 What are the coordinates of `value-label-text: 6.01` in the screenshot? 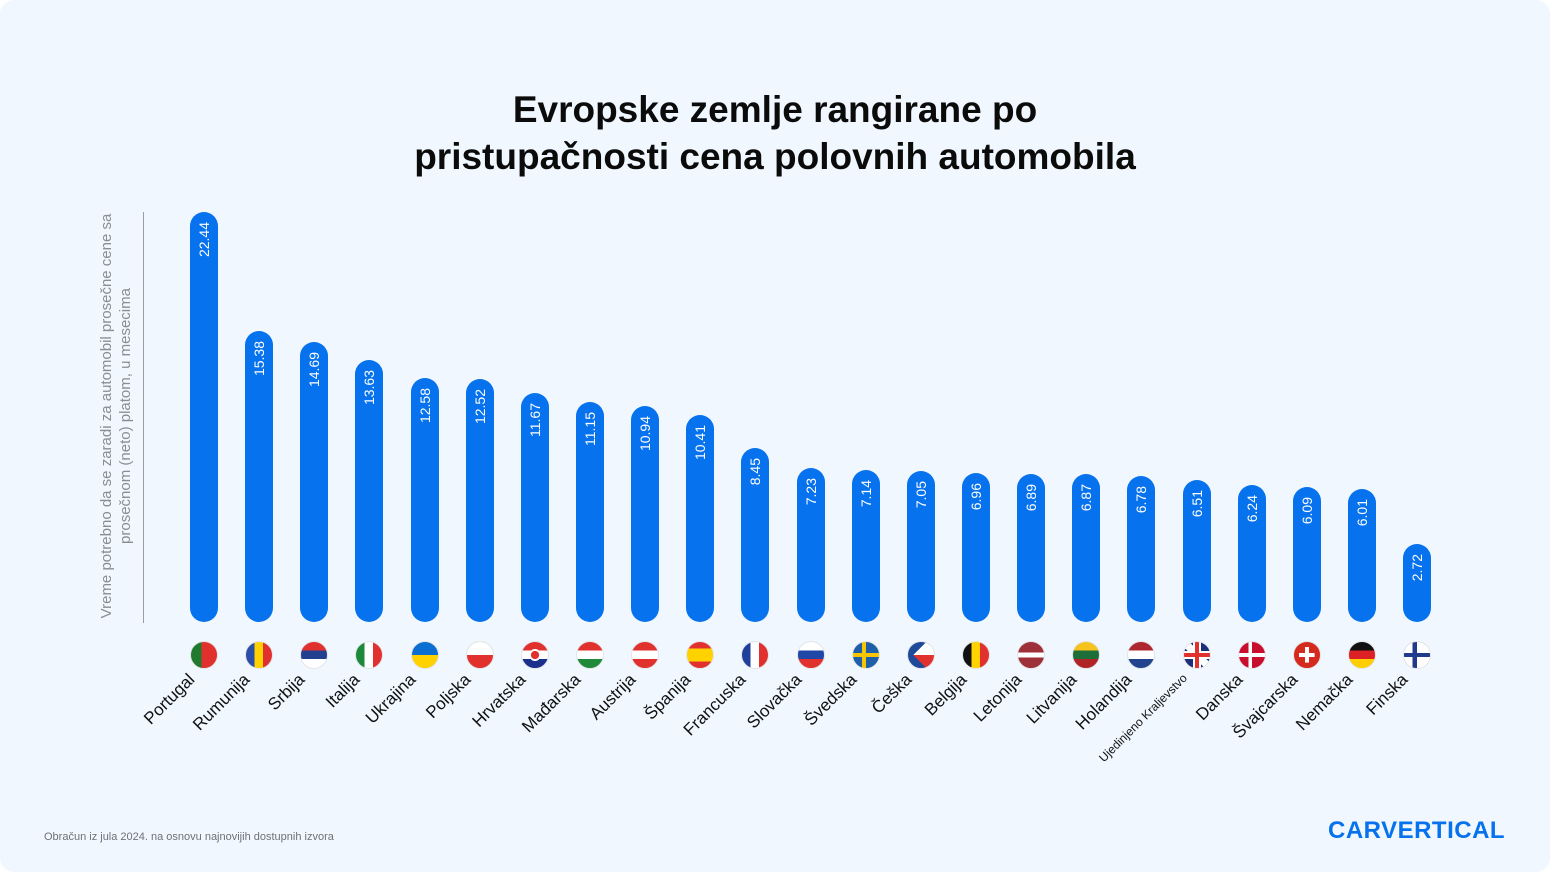 It's located at (1361, 512).